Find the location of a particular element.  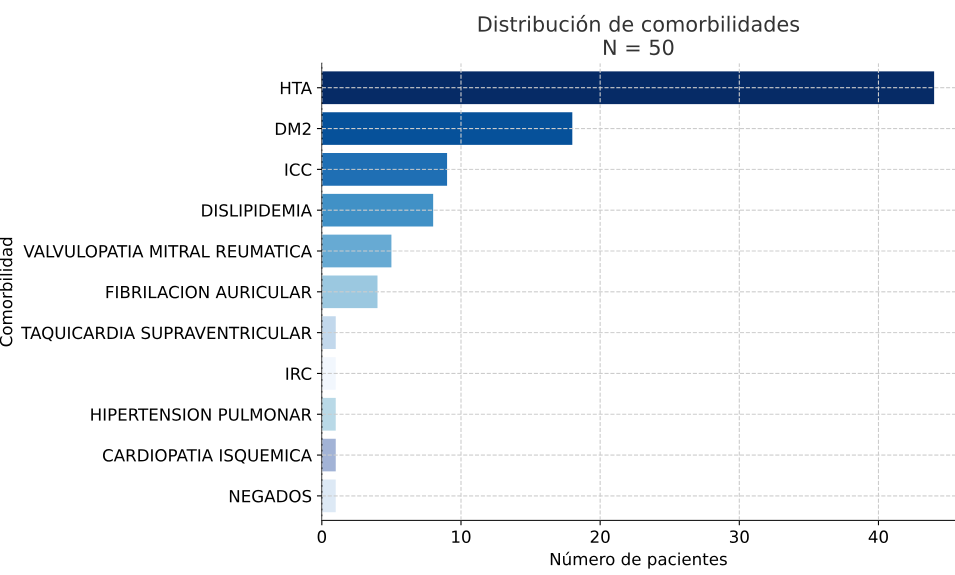

x-tick-label: 30 is located at coordinates (739, 536).